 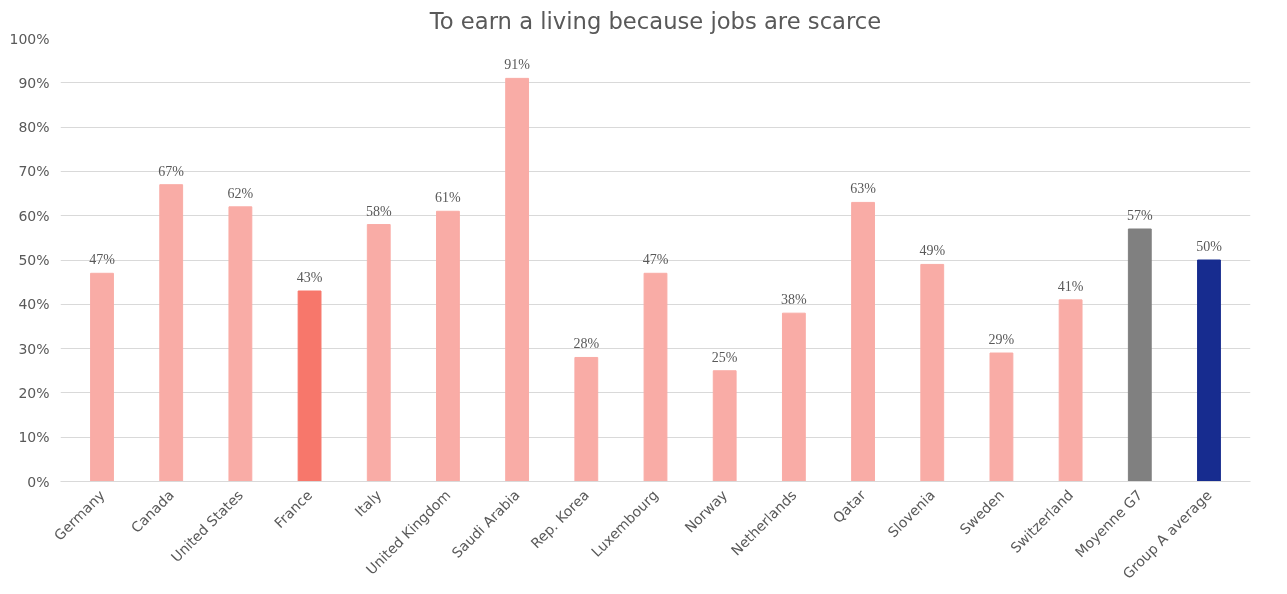 What do you see at coordinates (863, 189) in the screenshot?
I see `data-label: 63%` at bounding box center [863, 189].